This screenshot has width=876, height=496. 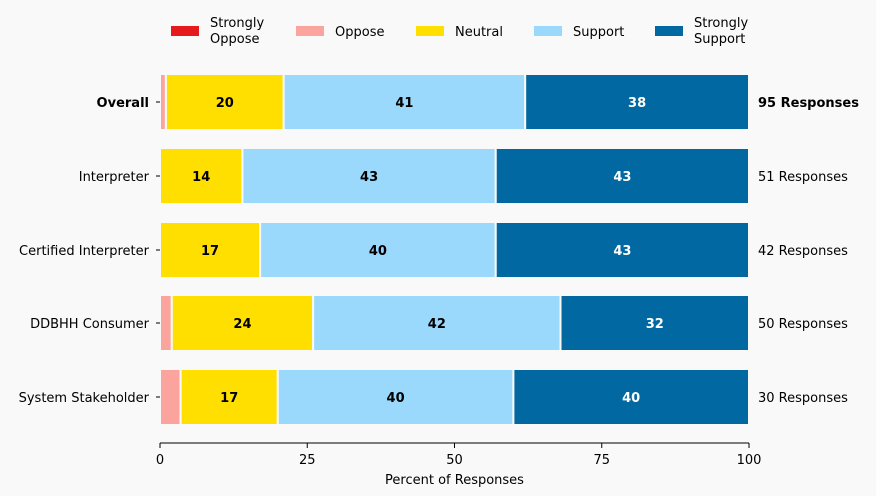 I want to click on legend-label: Strongly Support, so click(x=721, y=31).